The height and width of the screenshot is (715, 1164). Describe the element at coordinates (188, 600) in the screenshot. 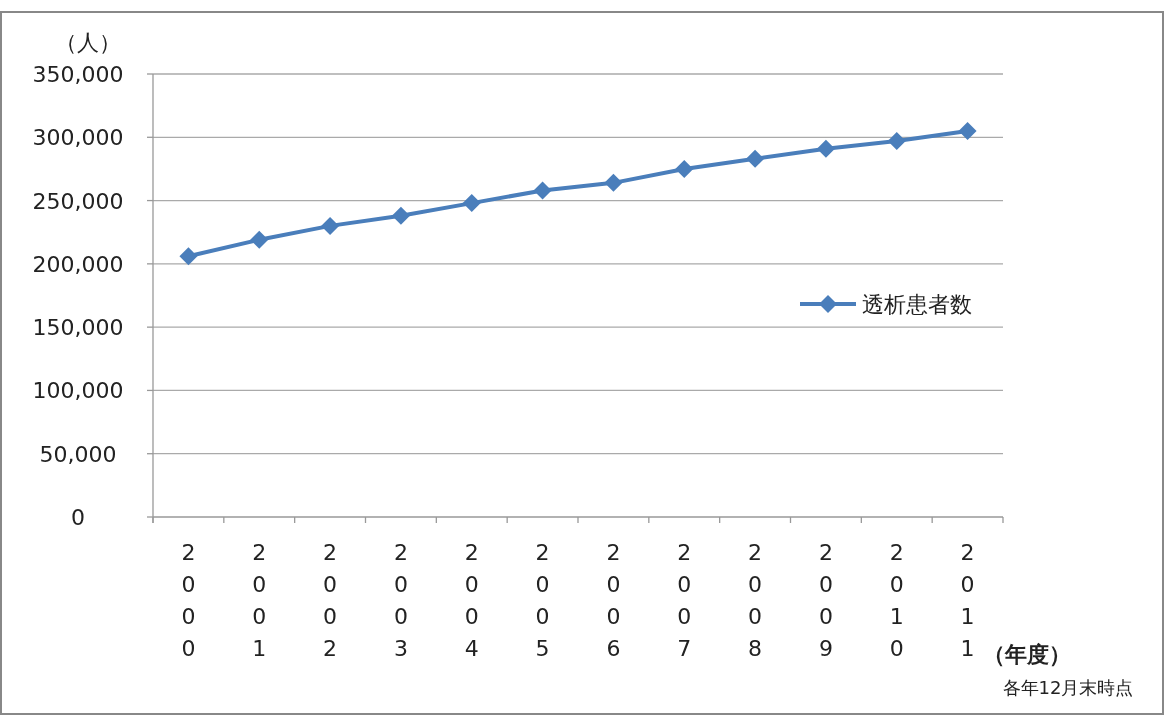

I see `x-tick-label: 2000` at that location.